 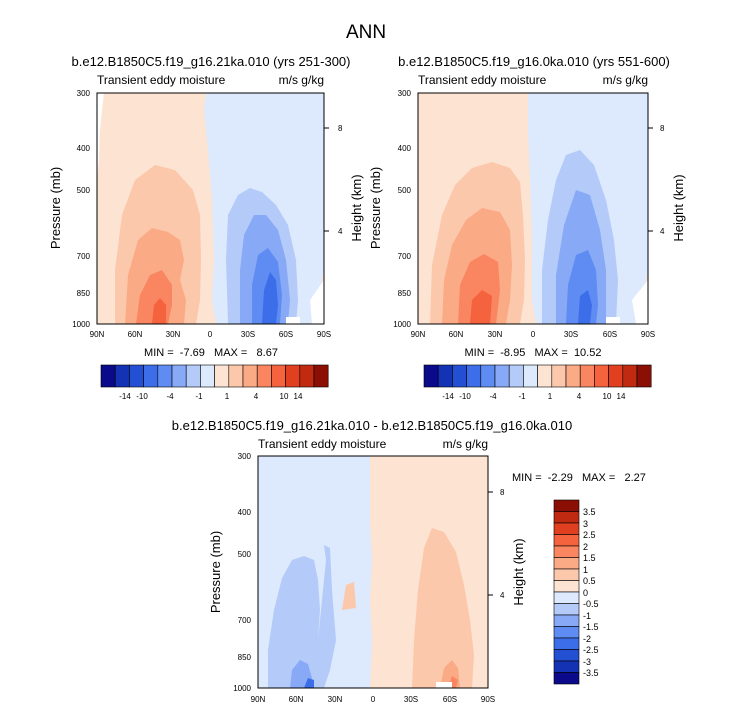 What do you see at coordinates (585, 570) in the screenshot?
I see `panel-3-colorbar-label: 1` at bounding box center [585, 570].